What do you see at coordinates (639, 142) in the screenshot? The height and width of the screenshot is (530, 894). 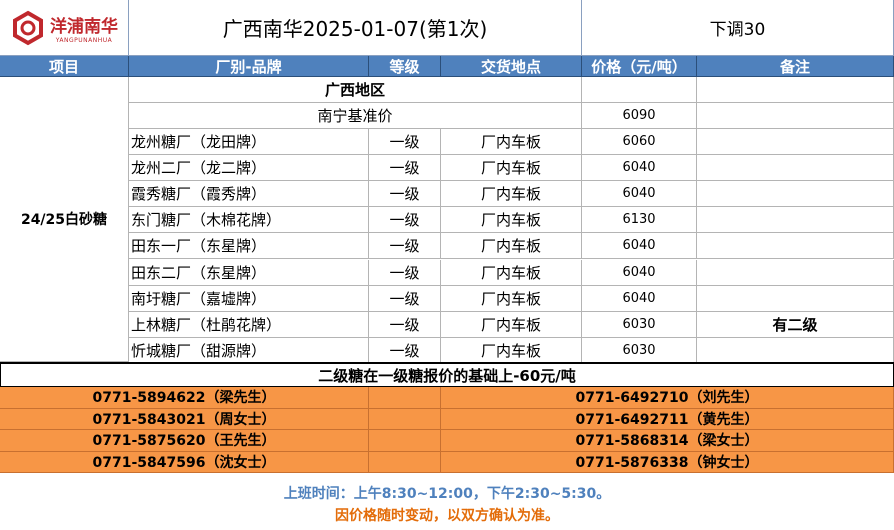 I see `row-price: 6060` at bounding box center [639, 142].